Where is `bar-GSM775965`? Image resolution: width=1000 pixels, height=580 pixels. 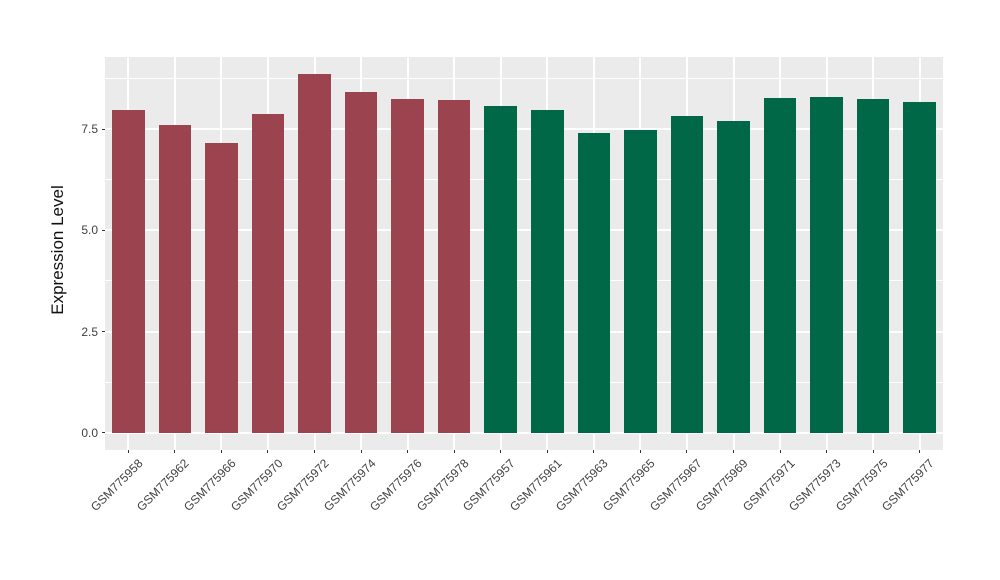 bar-GSM775965 is located at coordinates (640, 281).